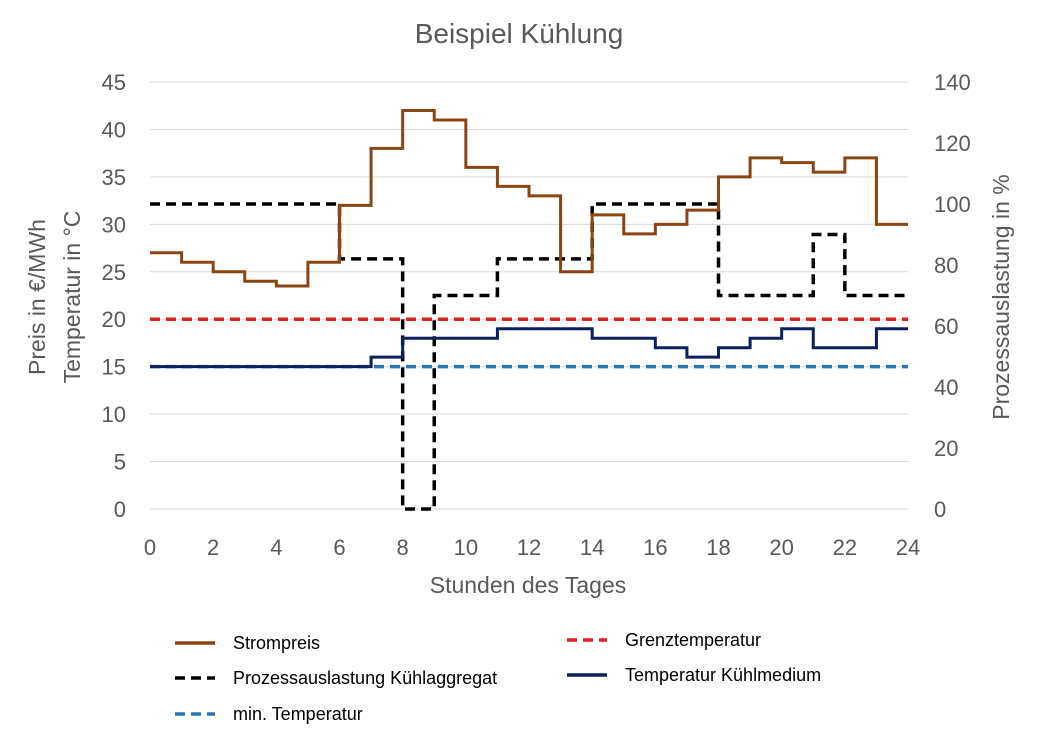  I want to click on legend-label-temperatur-kuehlmedium: Temperatur Kühlmedium, so click(723, 675).